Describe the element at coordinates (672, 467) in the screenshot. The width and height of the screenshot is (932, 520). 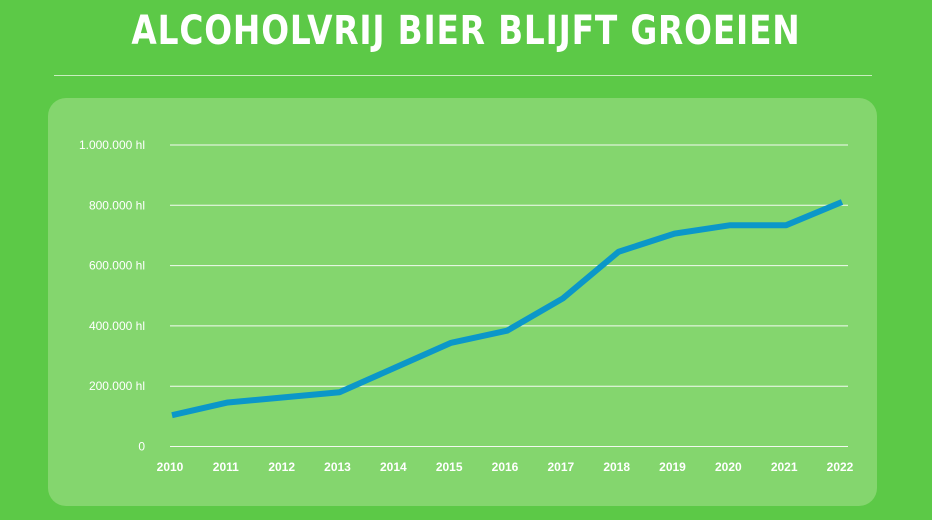
I see `x-tick-label: 2019` at that location.